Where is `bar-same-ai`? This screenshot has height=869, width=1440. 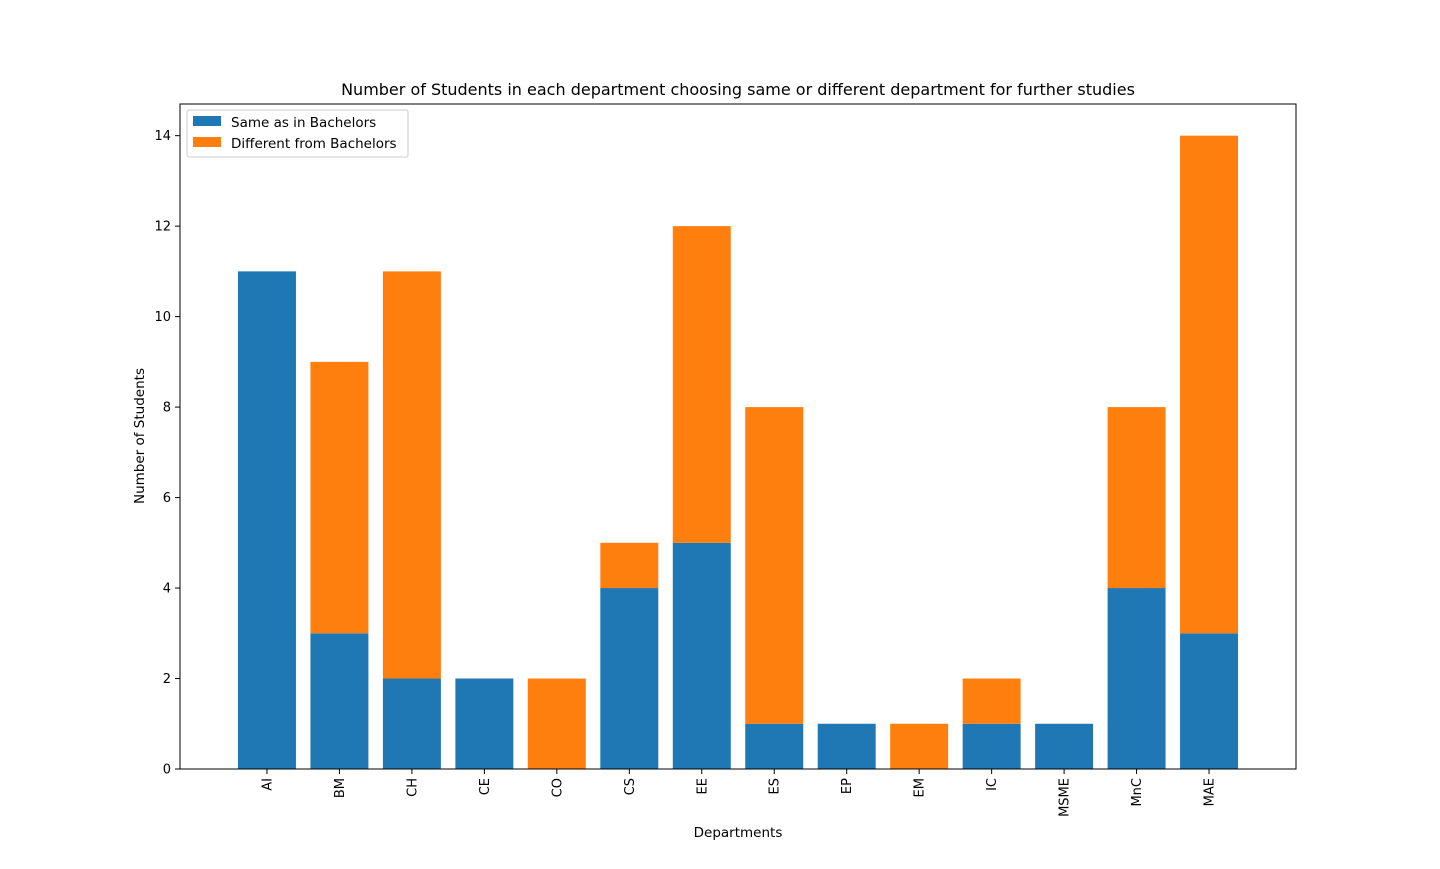 bar-same-ai is located at coordinates (266, 520).